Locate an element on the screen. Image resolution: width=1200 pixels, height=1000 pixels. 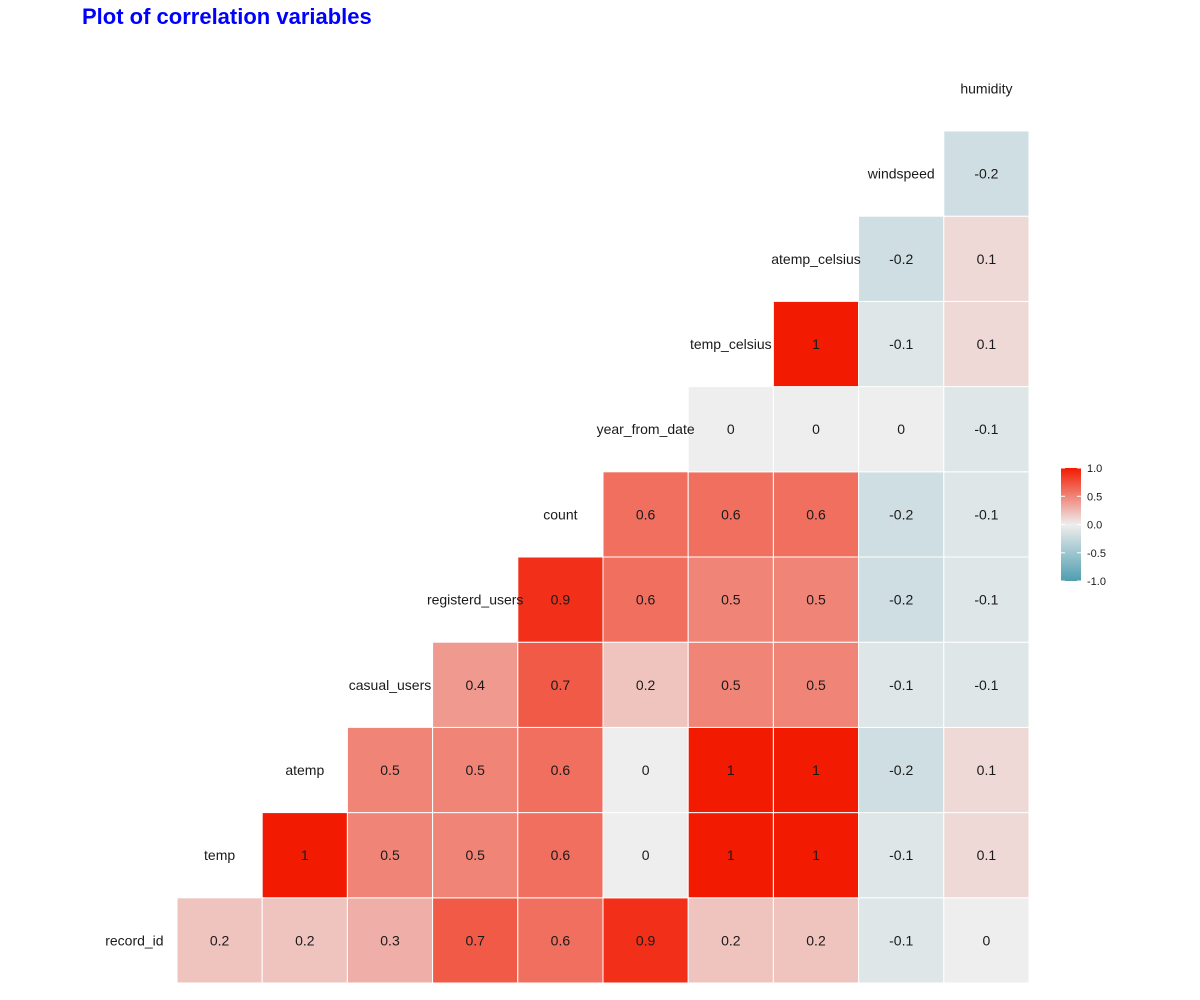
chart-title: Plot of correlation variables is located at coordinates (227, 16).